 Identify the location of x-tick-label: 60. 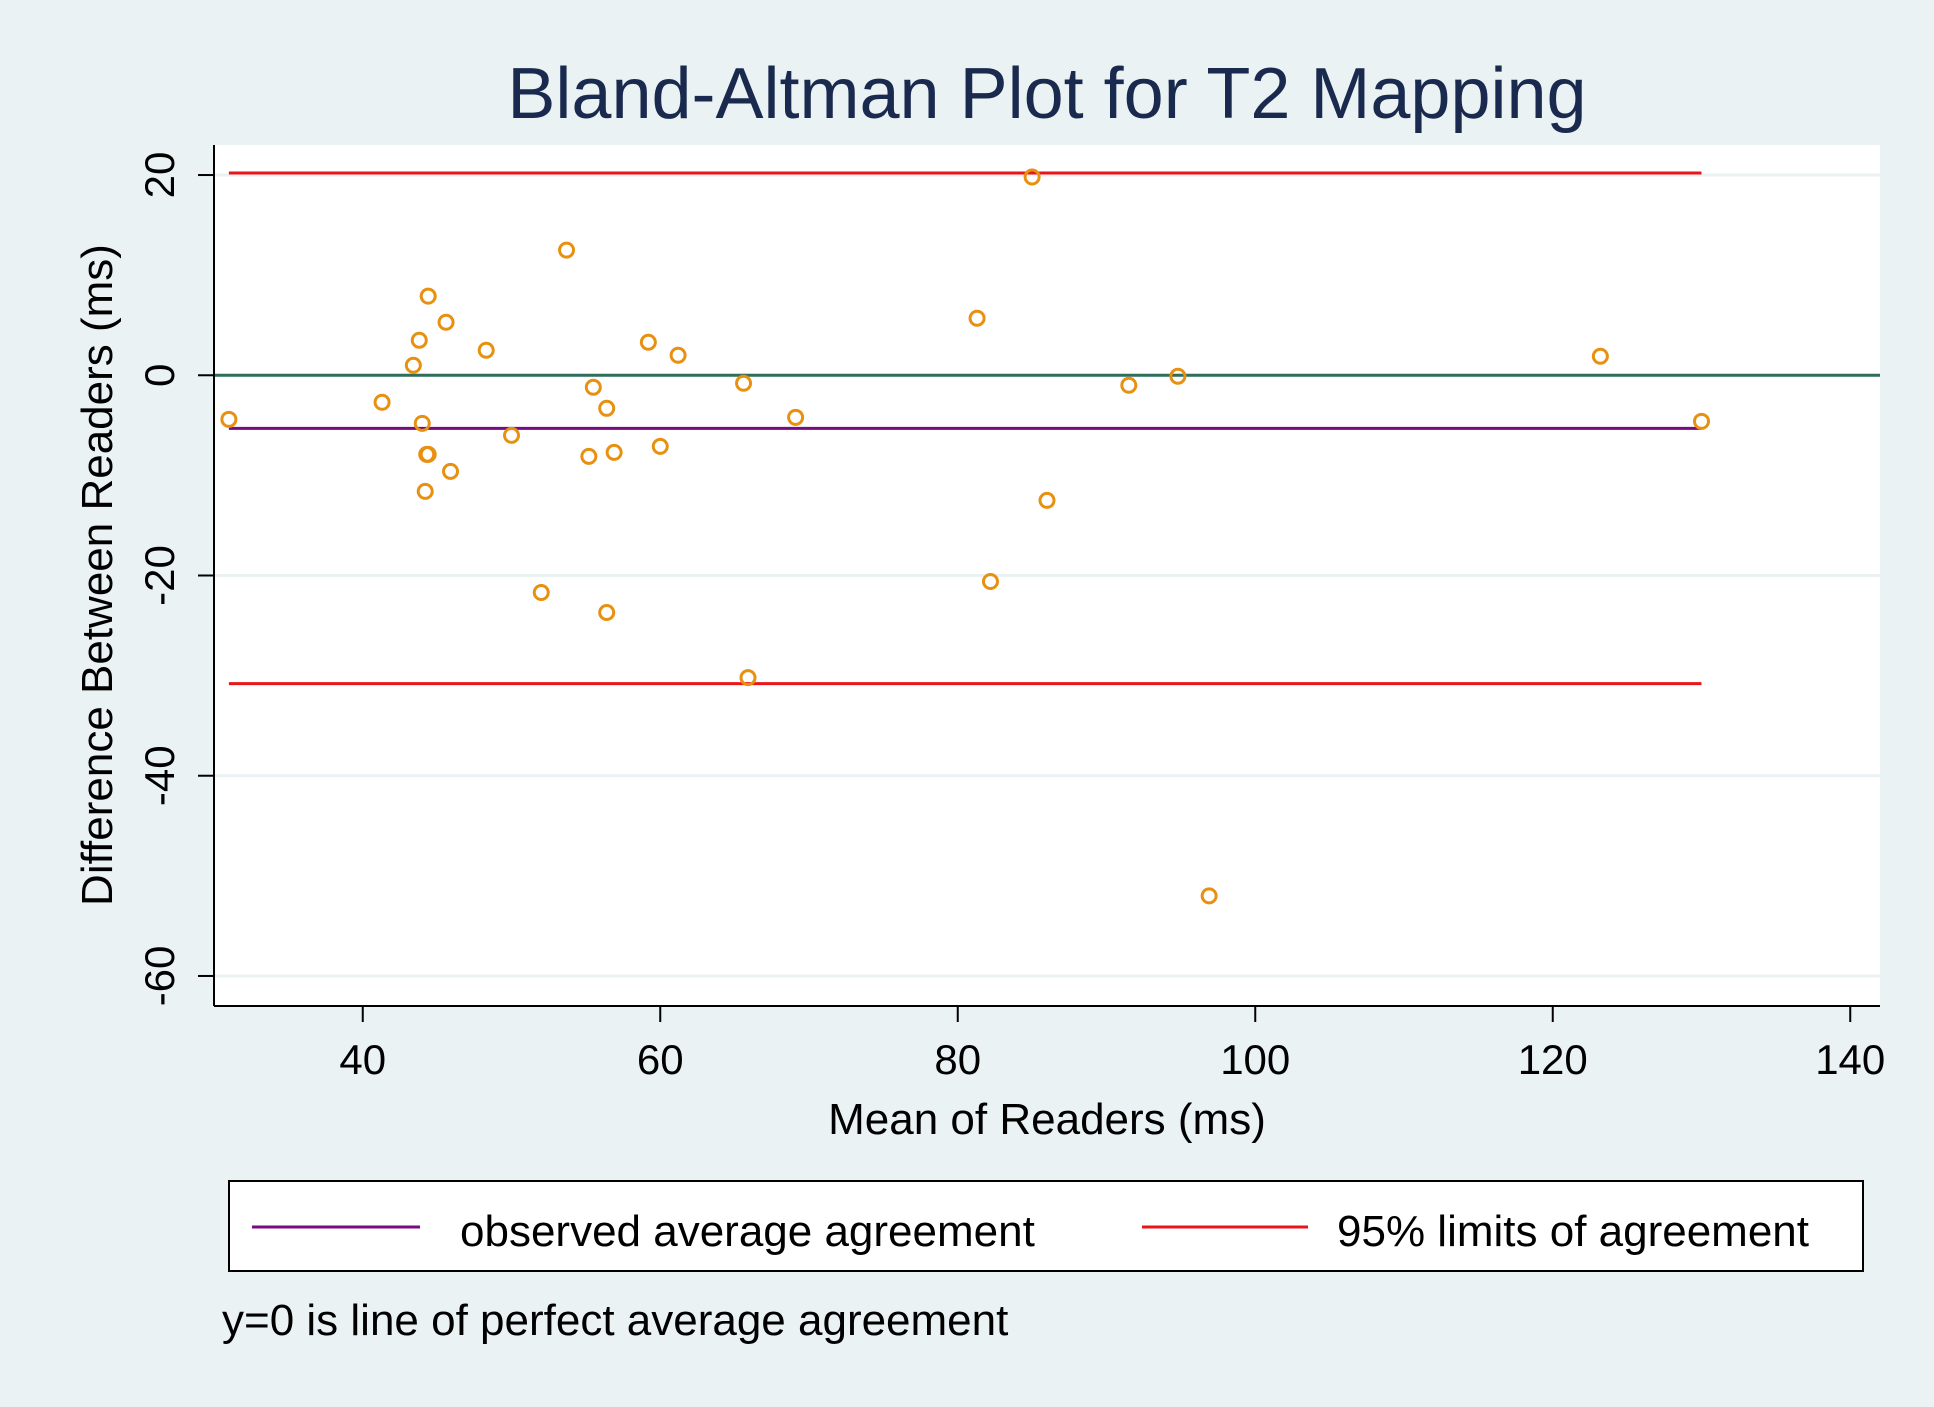
(660, 1059).